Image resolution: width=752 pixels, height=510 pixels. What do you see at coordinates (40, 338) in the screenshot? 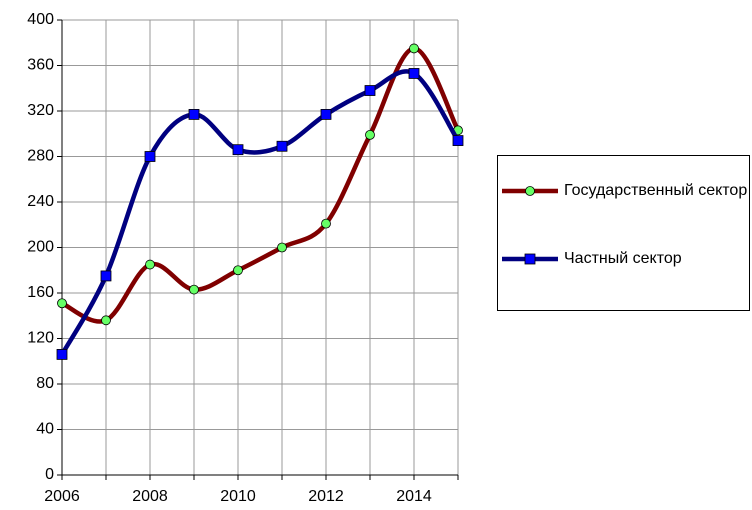
I see `y-tick-label: 120` at bounding box center [40, 338].